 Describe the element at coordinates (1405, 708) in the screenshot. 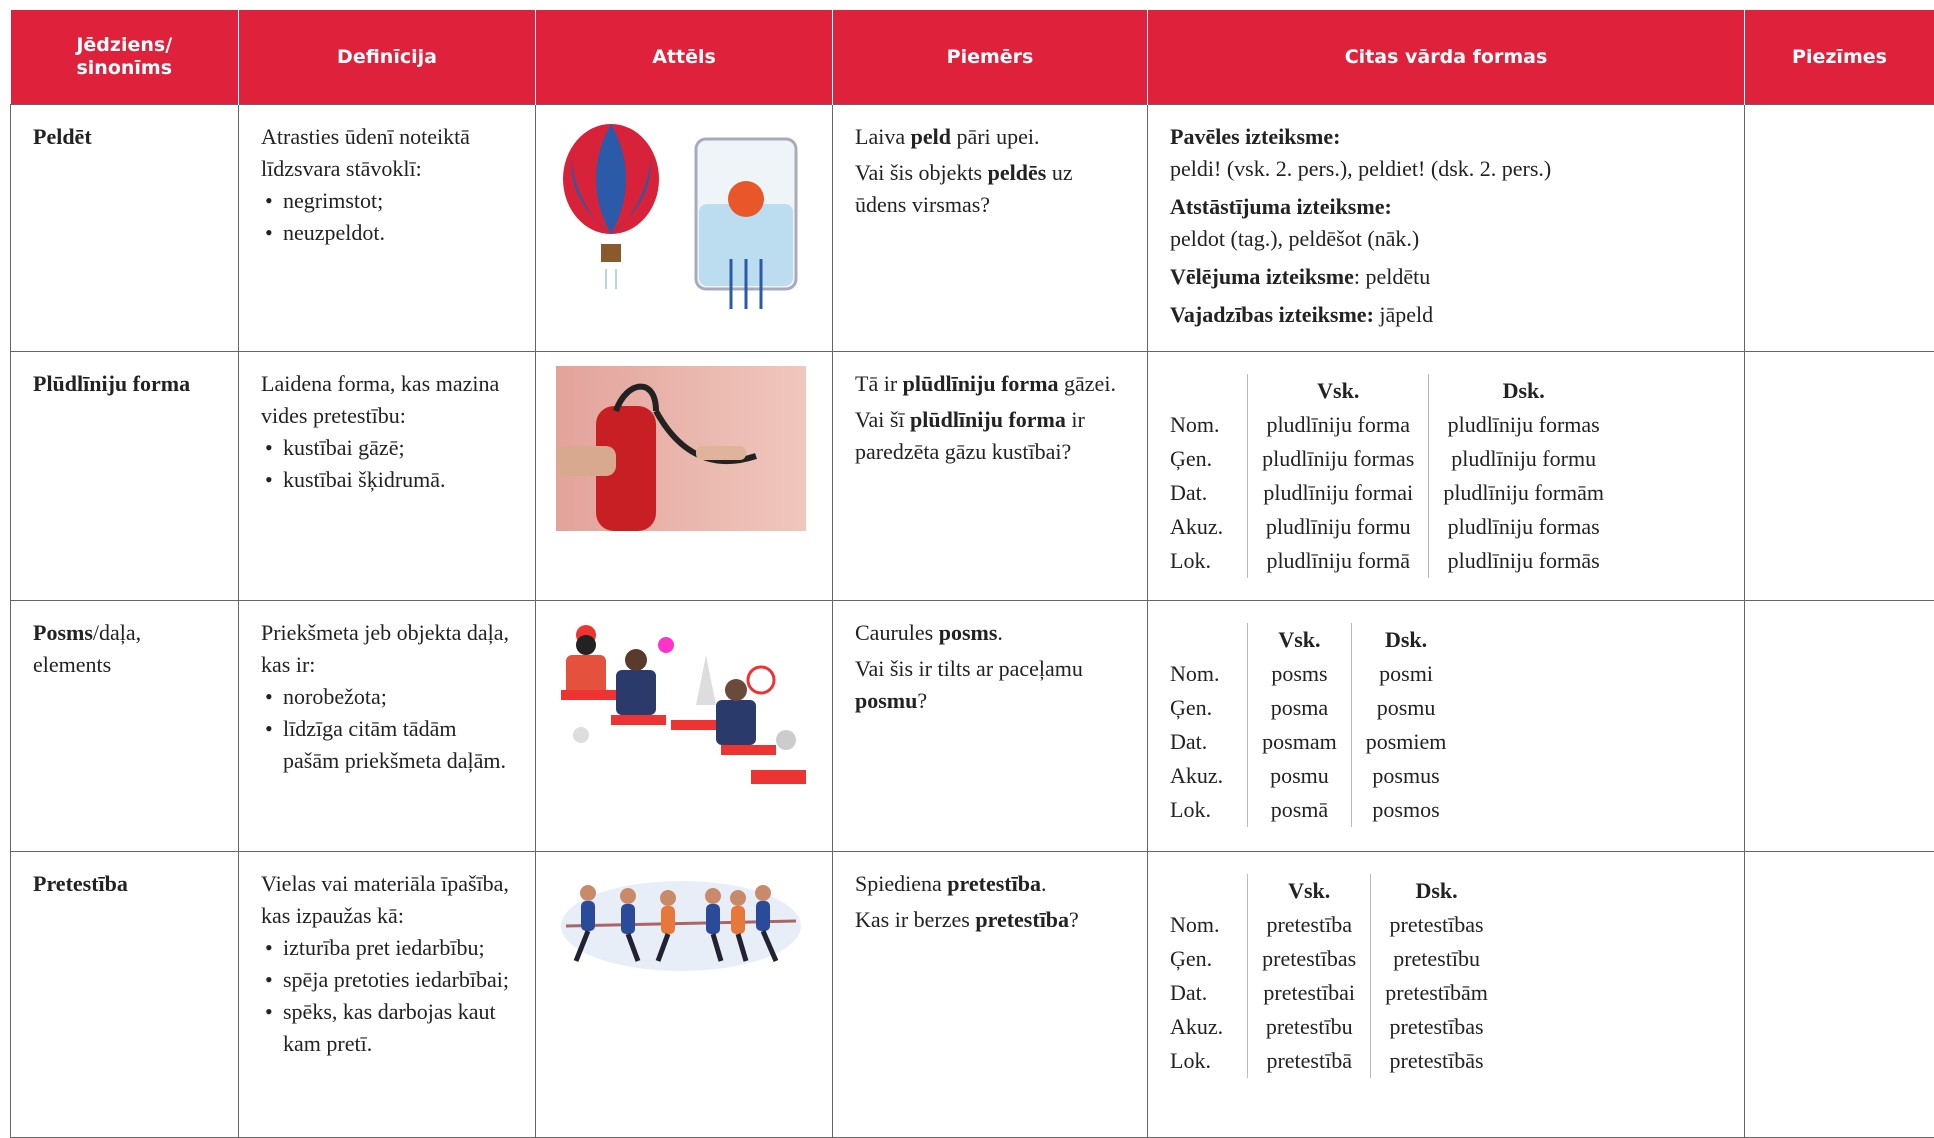

I see `plural-form: posmu` at that location.